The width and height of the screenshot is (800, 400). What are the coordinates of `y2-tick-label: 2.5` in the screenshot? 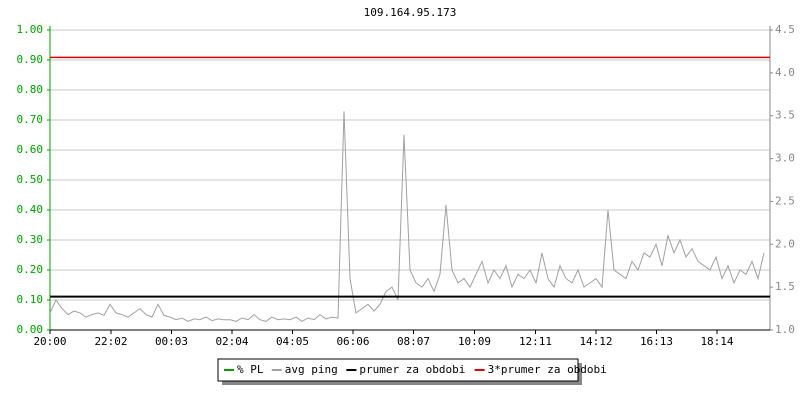 It's located at (785, 200).